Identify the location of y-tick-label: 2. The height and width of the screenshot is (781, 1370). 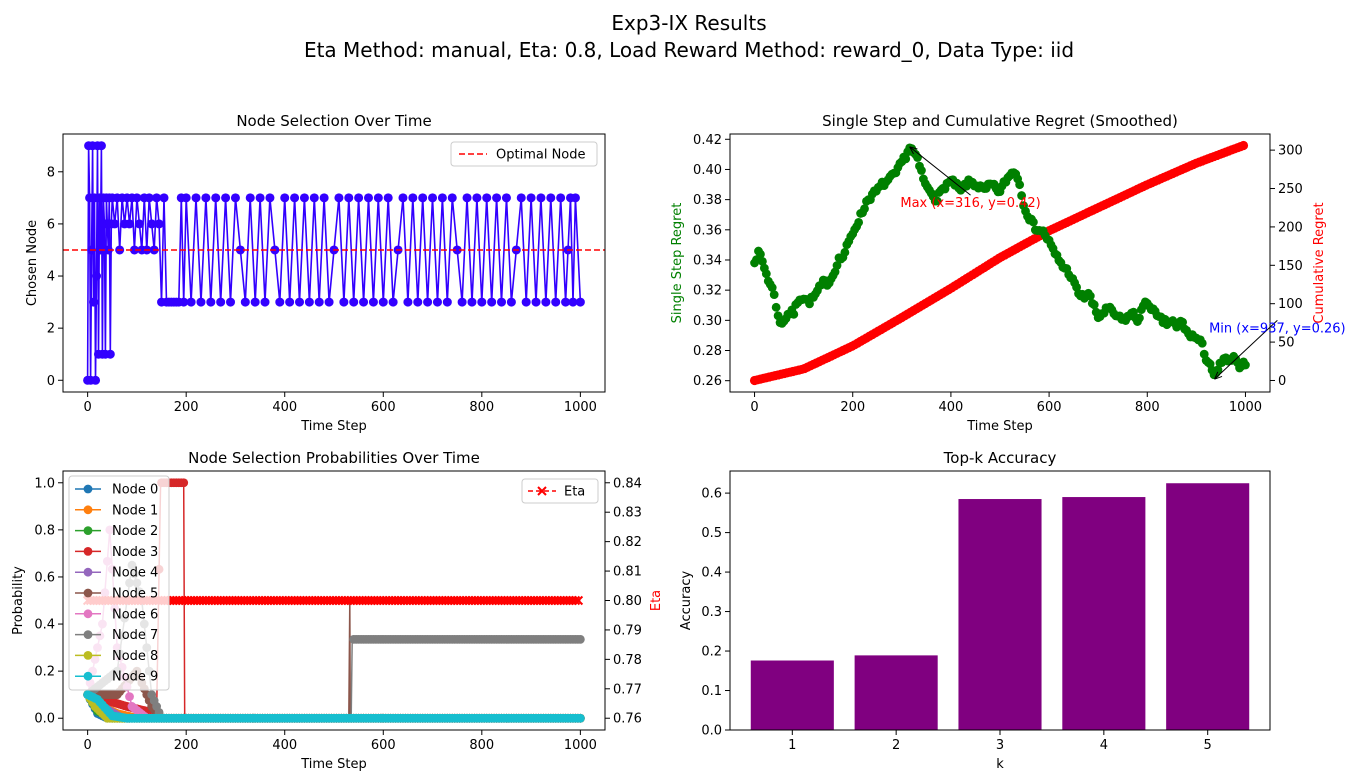
(51, 329).